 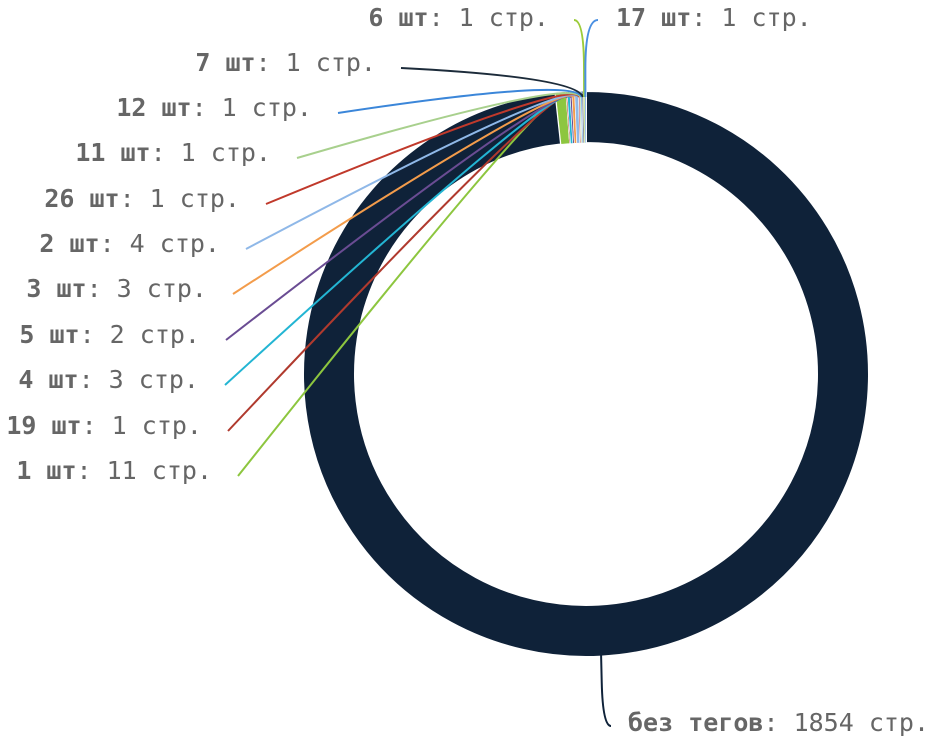 What do you see at coordinates (69, 243) in the screenshot?
I see `label-name: 2 шт` at bounding box center [69, 243].